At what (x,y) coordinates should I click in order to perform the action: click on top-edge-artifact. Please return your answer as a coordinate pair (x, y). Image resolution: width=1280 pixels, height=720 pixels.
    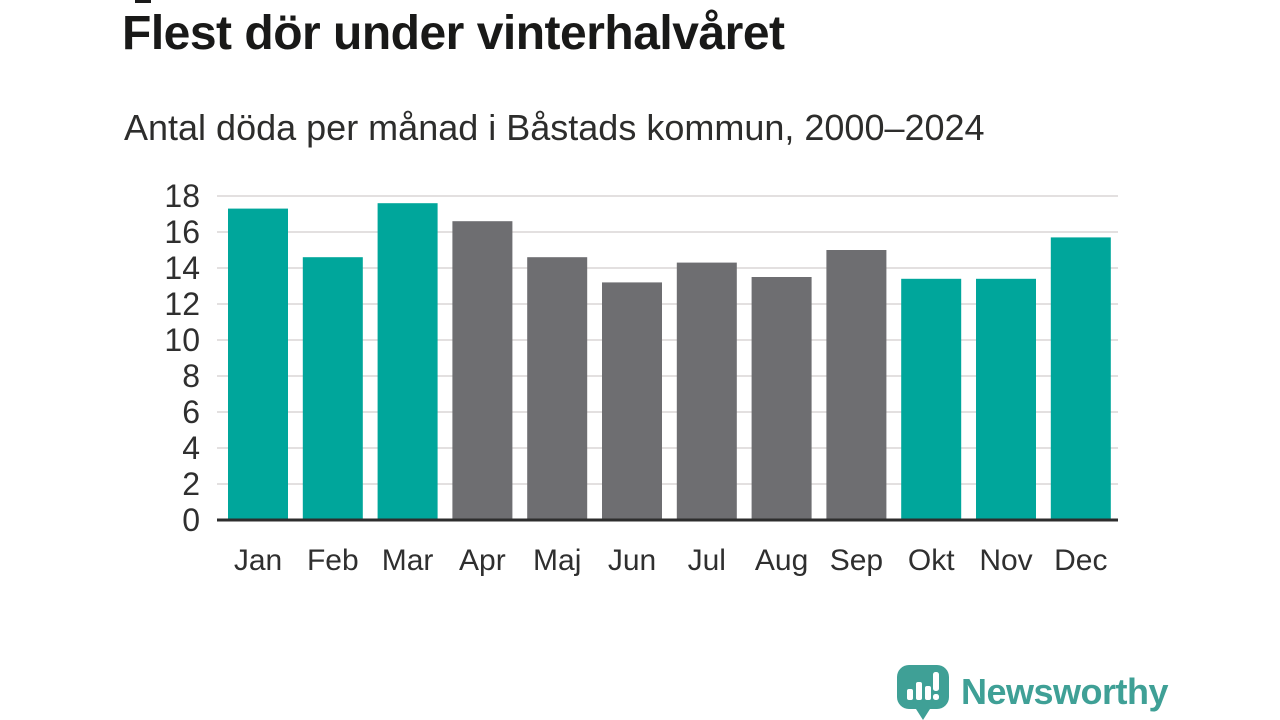
    Looking at the image, I should click on (143, 1).